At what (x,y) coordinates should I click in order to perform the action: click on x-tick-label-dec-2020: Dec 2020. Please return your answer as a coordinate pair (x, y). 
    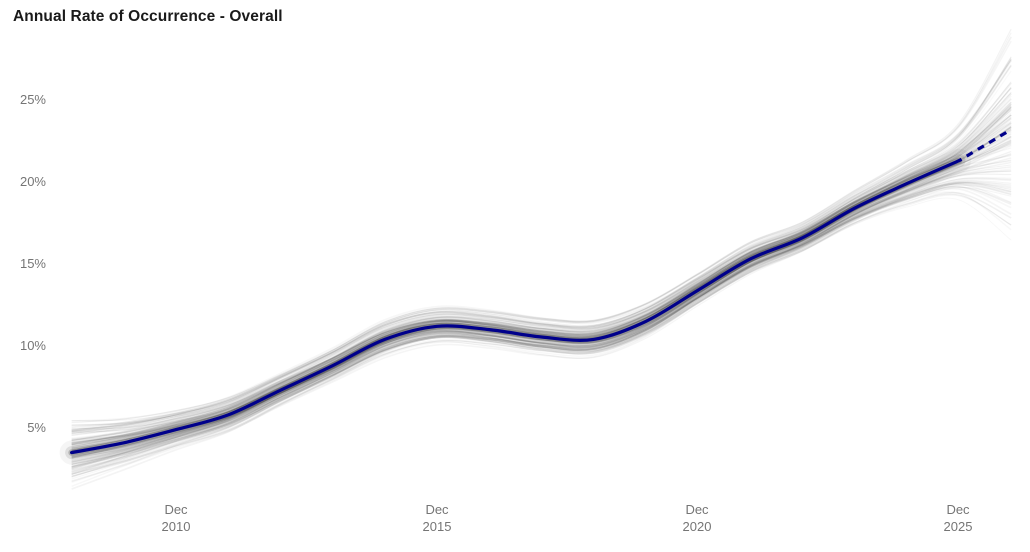
    Looking at the image, I should click on (697, 518).